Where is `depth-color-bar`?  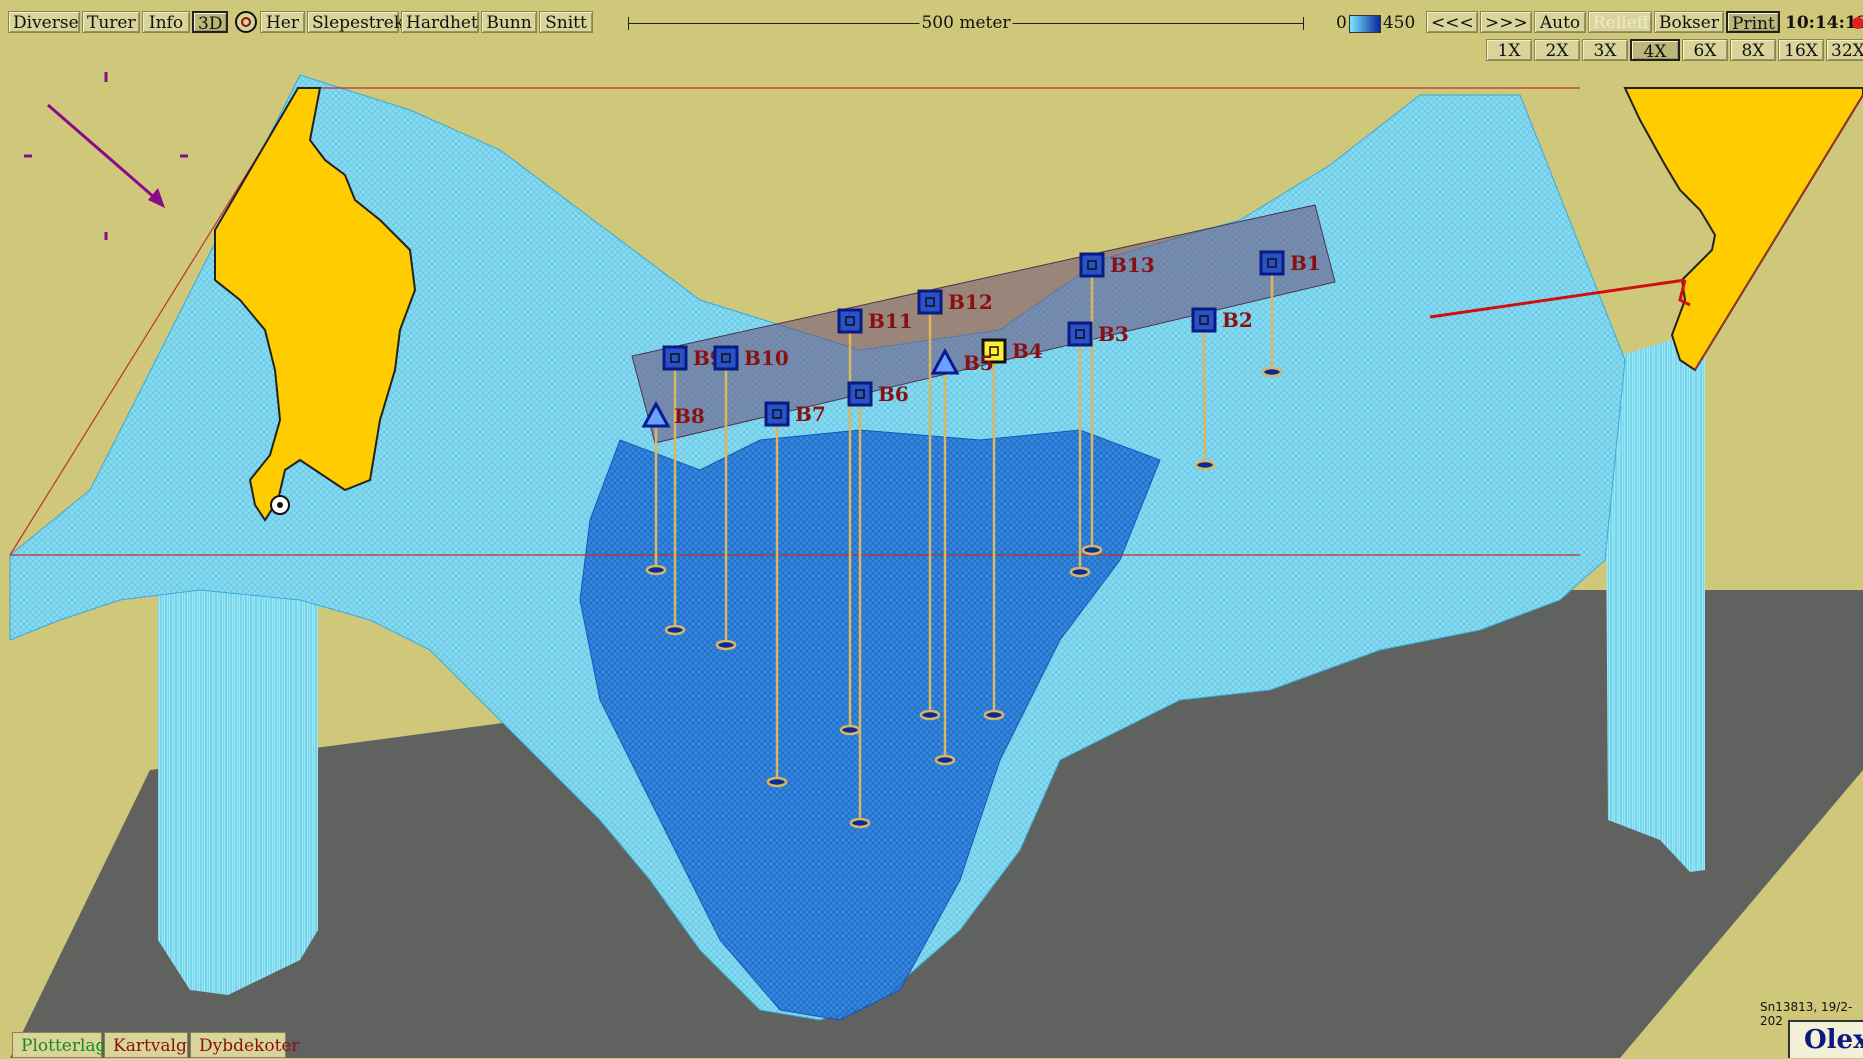
depth-color-bar is located at coordinates (1364, 23).